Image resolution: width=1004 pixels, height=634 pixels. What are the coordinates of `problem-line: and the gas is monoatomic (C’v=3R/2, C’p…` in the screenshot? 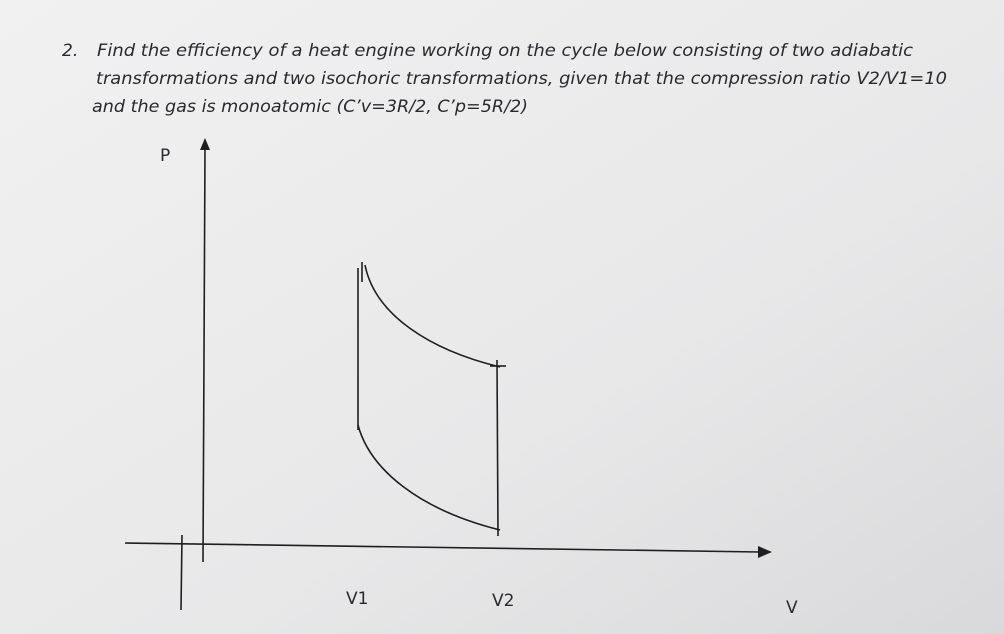 It's located at (310, 107).